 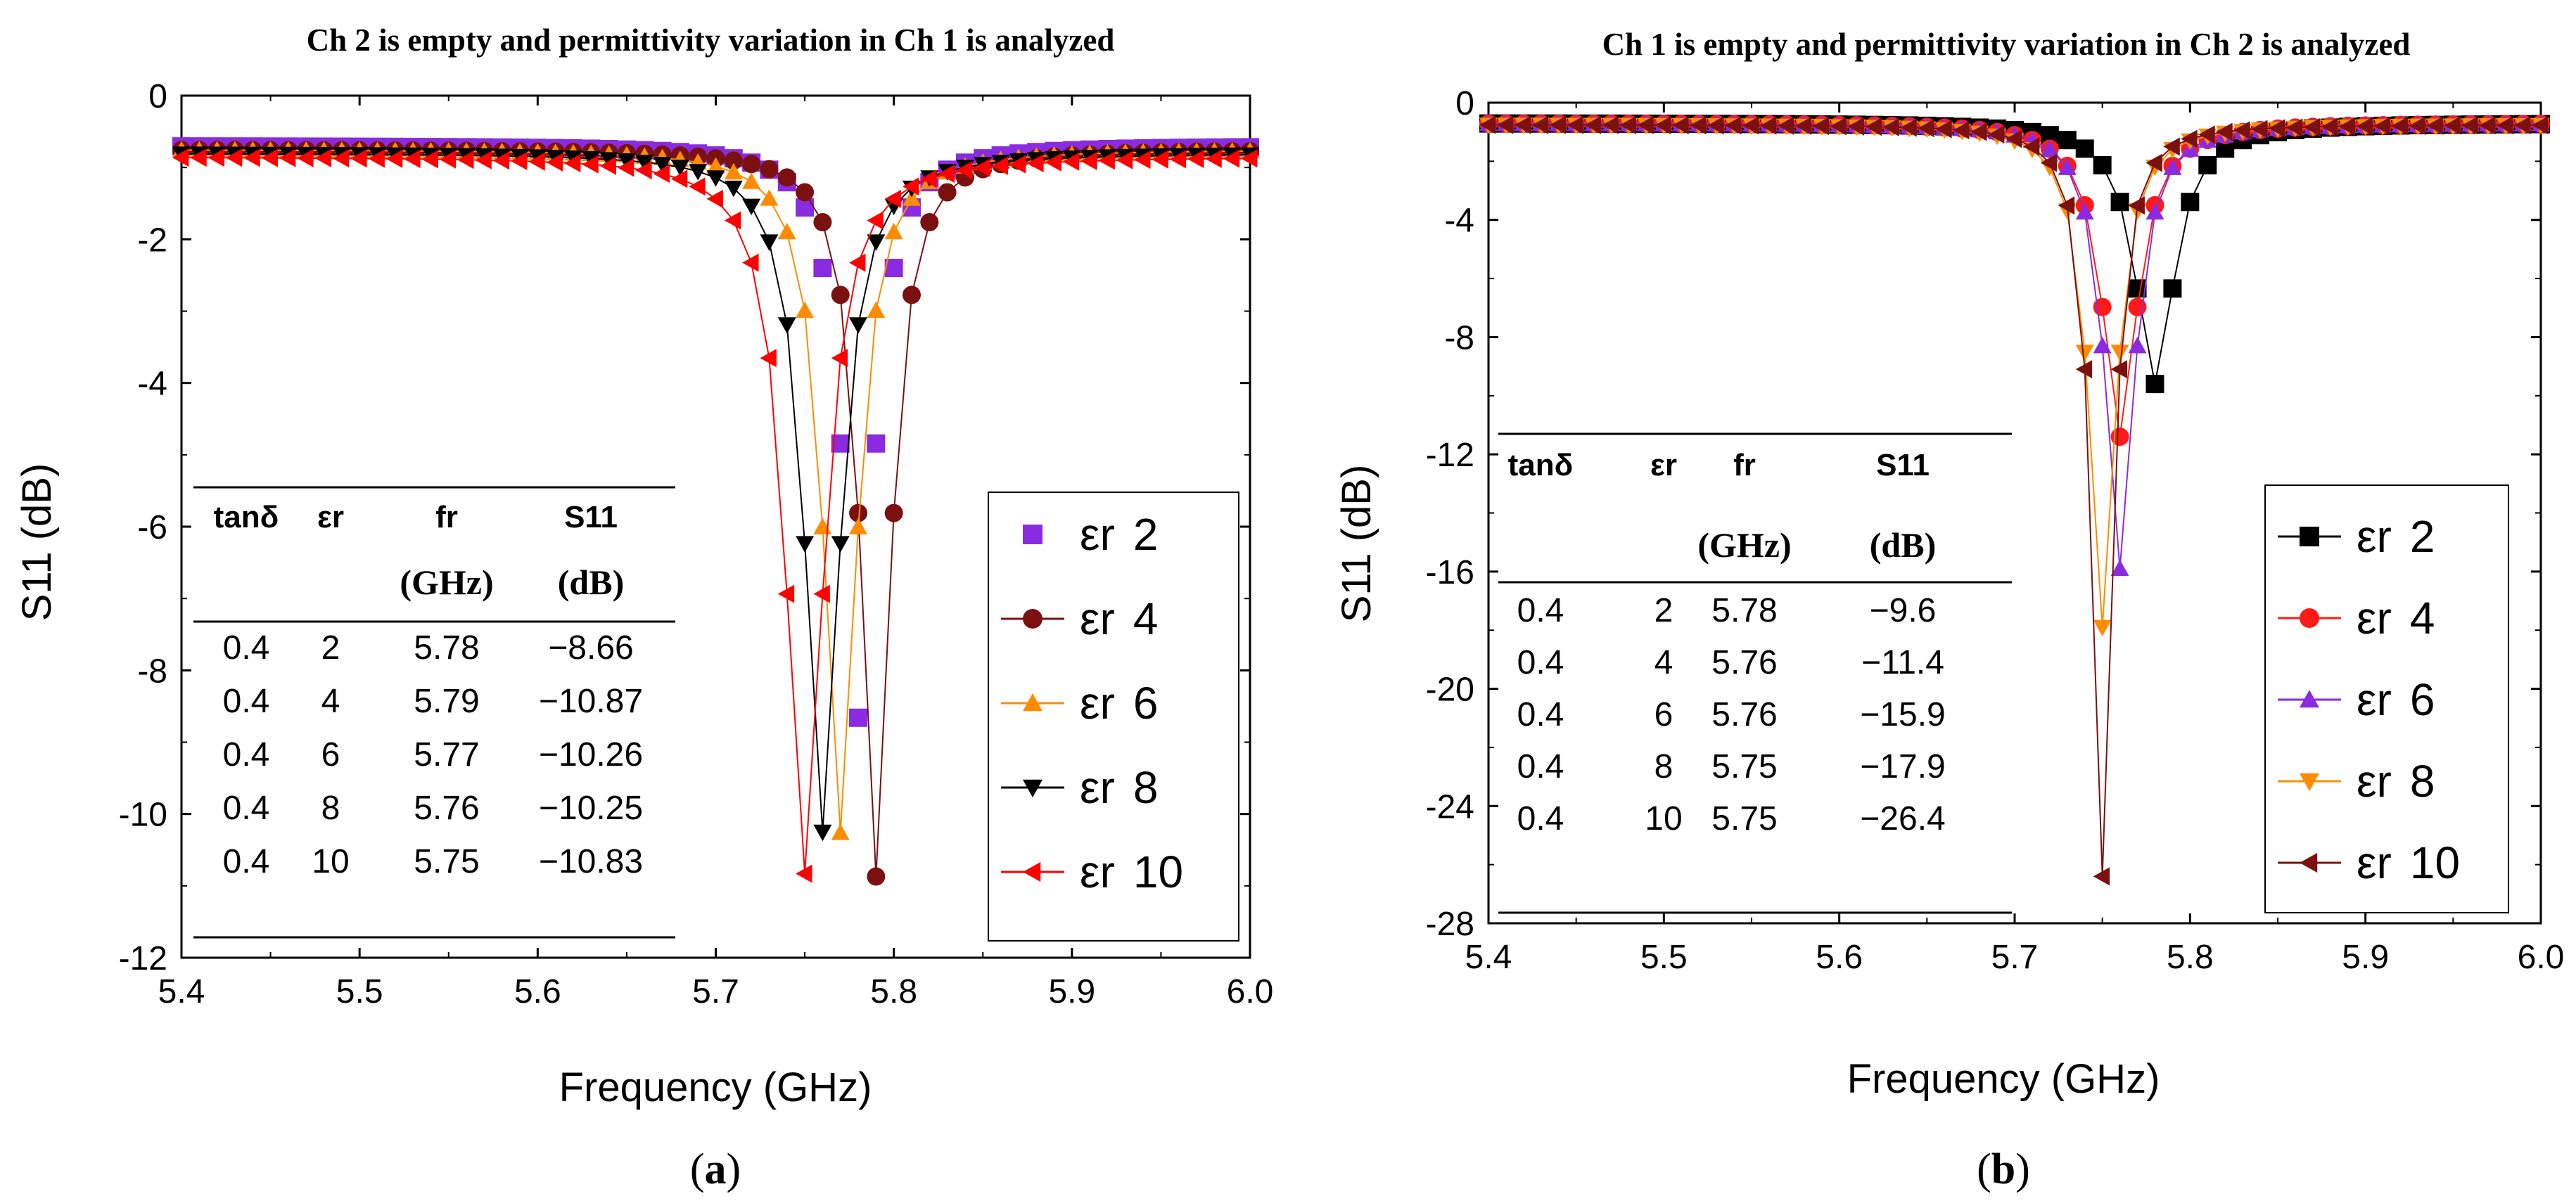 What do you see at coordinates (1744, 465) in the screenshot?
I see `table-header-cell: fr` at bounding box center [1744, 465].